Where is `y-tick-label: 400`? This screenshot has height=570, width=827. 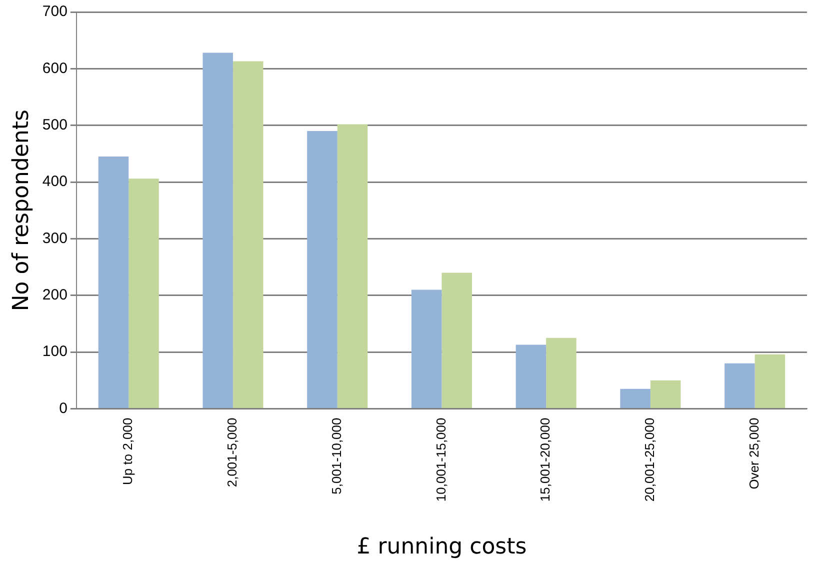
y-tick-label: 400 is located at coordinates (55, 181).